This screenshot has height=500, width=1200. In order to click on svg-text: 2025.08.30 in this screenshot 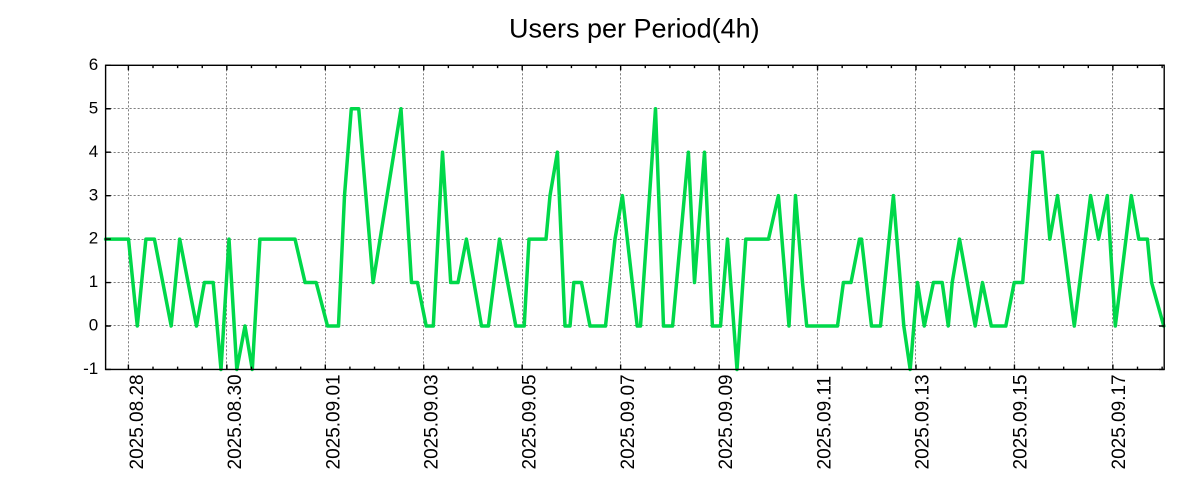, I will do `click(235, 421)`.